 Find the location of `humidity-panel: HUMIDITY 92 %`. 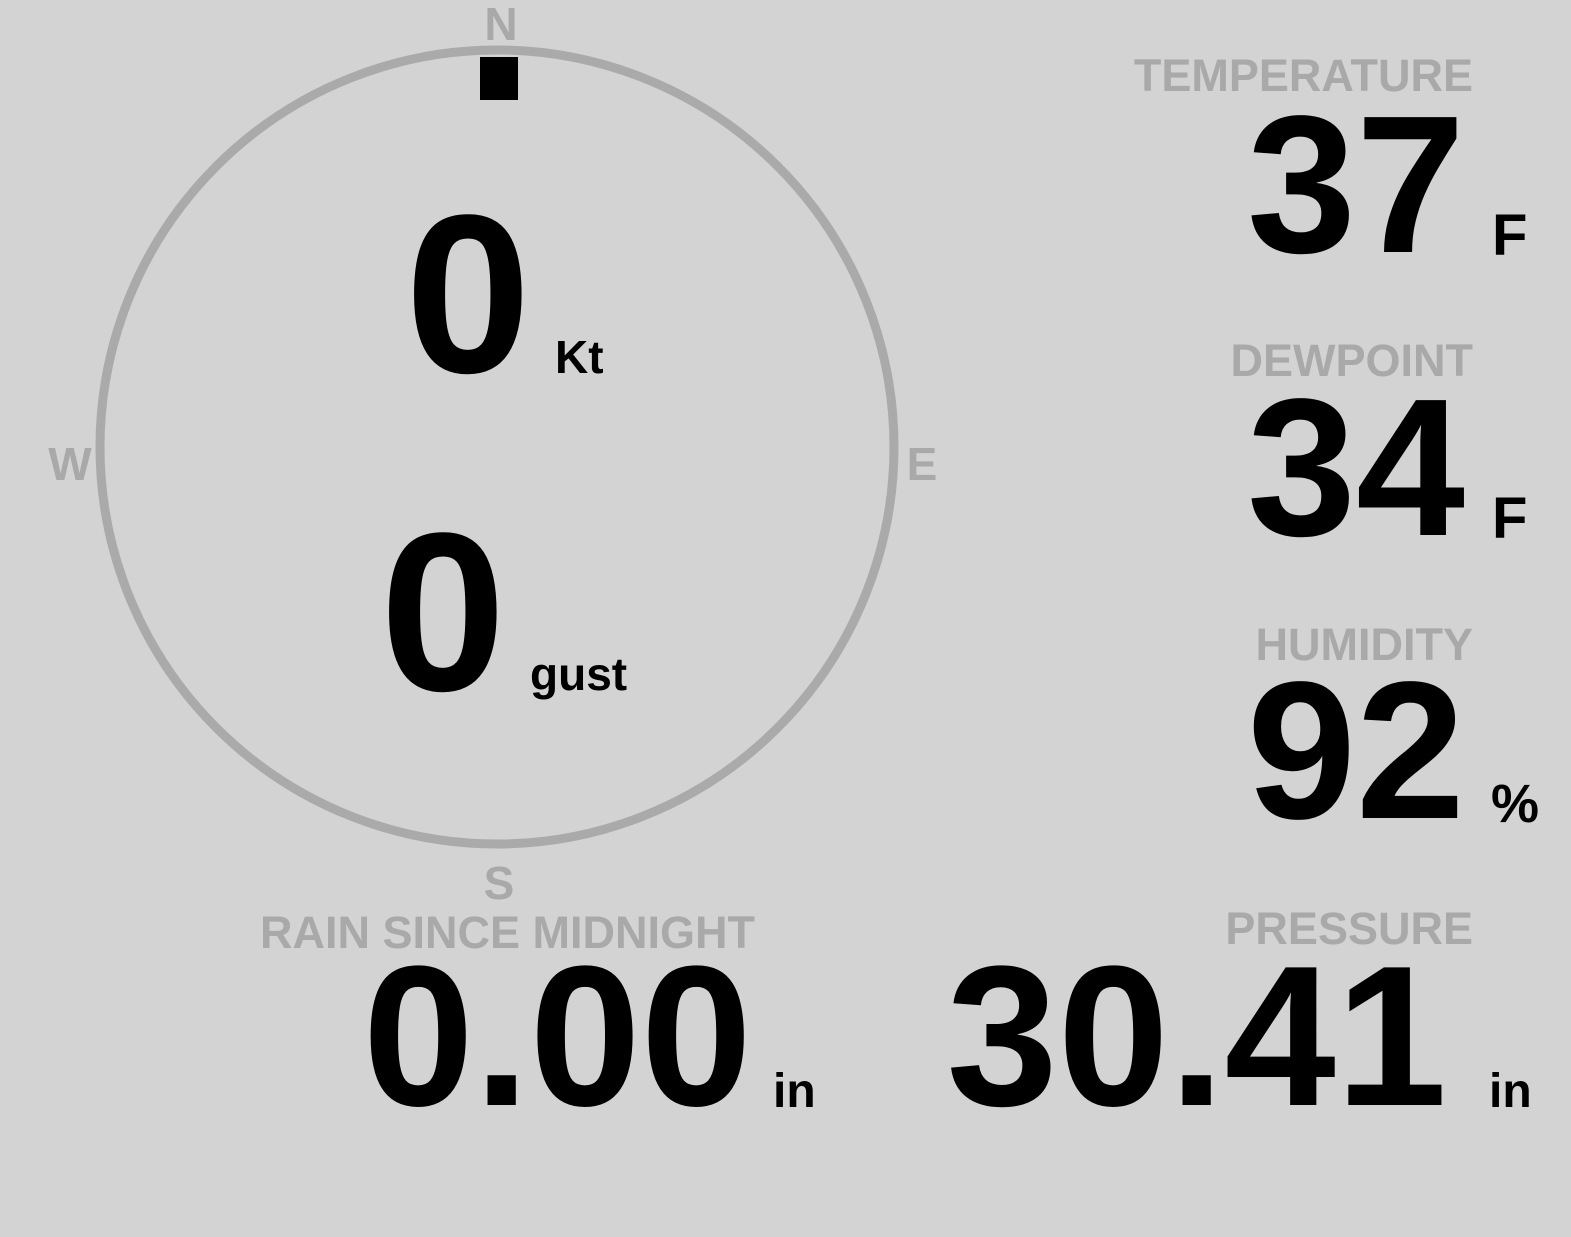

humidity-panel: HUMIDITY 92 % is located at coordinates (1393, 739).